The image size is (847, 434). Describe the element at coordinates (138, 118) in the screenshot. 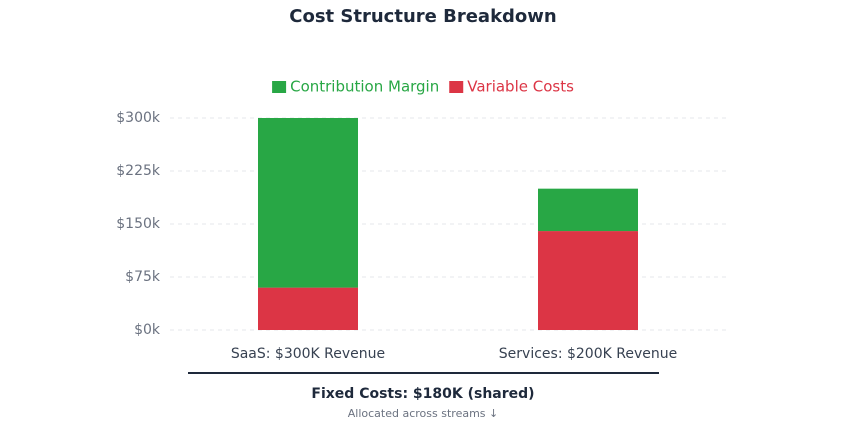

I see `y-tick-label: $300k` at that location.